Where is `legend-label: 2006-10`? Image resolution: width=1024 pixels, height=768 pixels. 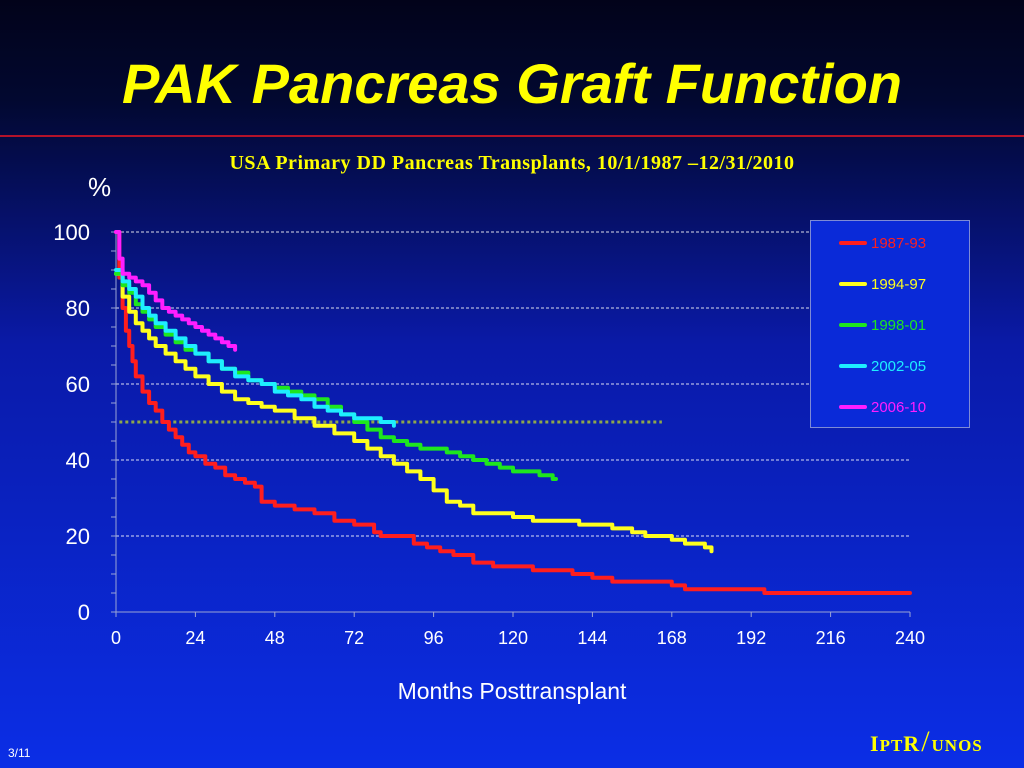 legend-label: 2006-10 is located at coordinates (899, 407).